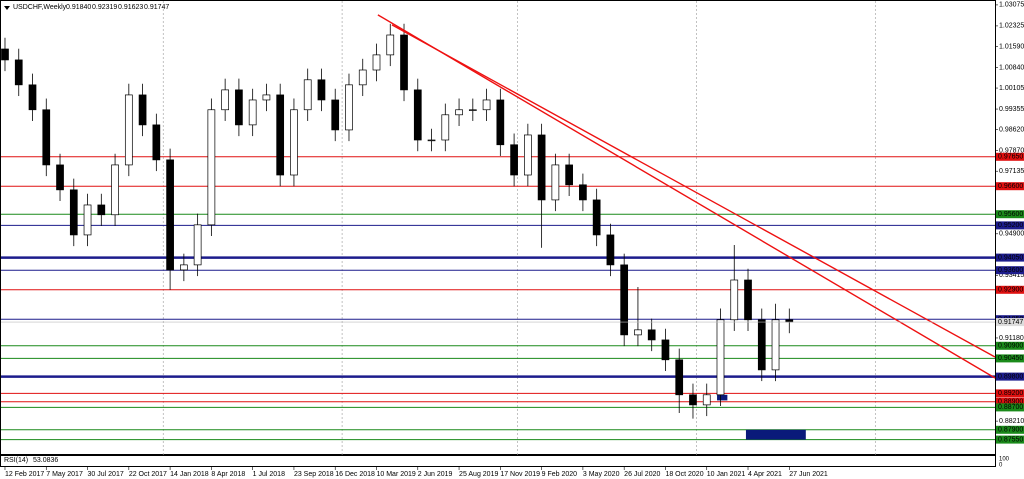  I want to click on indicator-pane, so click(498, 461).